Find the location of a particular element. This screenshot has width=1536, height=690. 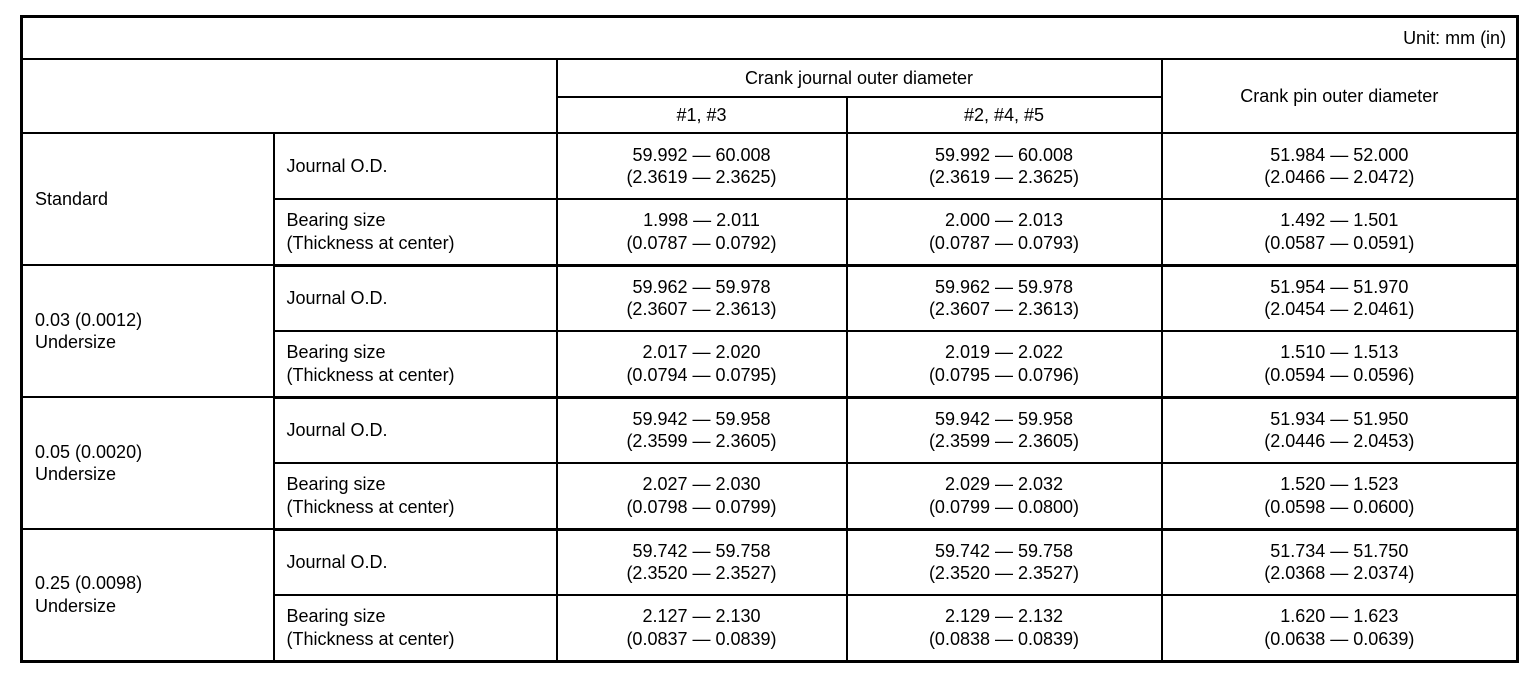

value-cell: 2.029 — 2.032 (0.0799 — 0.0800) is located at coordinates (1004, 496).